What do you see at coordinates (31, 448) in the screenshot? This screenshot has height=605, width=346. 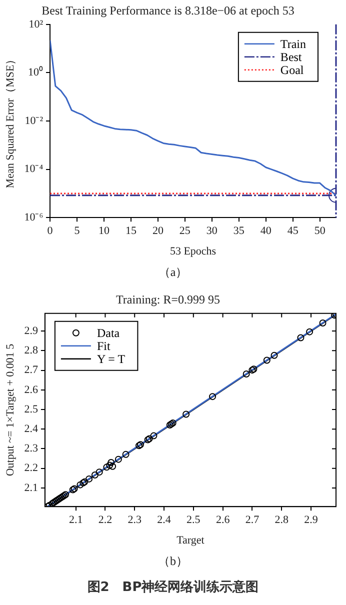 I see `y-tick-label: 2.3` at bounding box center [31, 448].